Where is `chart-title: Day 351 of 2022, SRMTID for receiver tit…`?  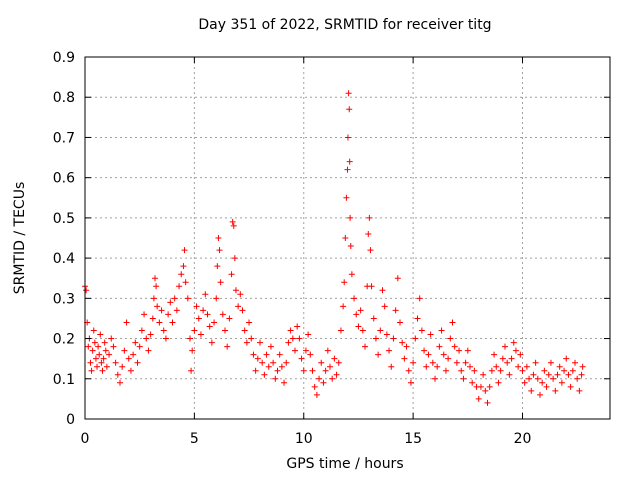
chart-title: Day 351 of 2022, SRMTID for receiver tit… is located at coordinates (345, 25).